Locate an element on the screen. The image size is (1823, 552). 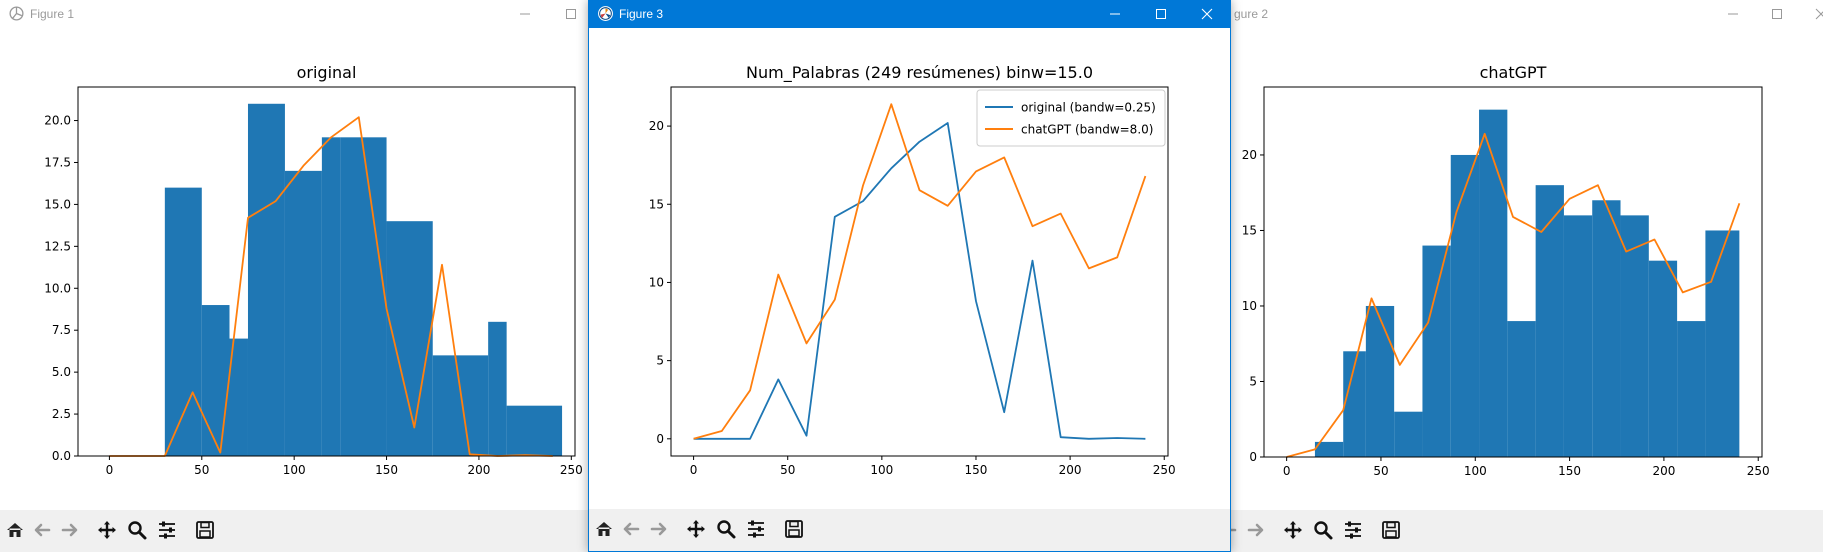
y-tick-label: 2.5 is located at coordinates (61, 414).